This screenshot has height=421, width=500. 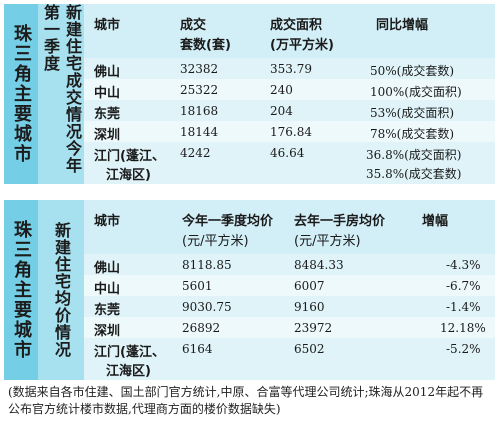 I want to click on row4-this-year: 26892, so click(x=201, y=328).